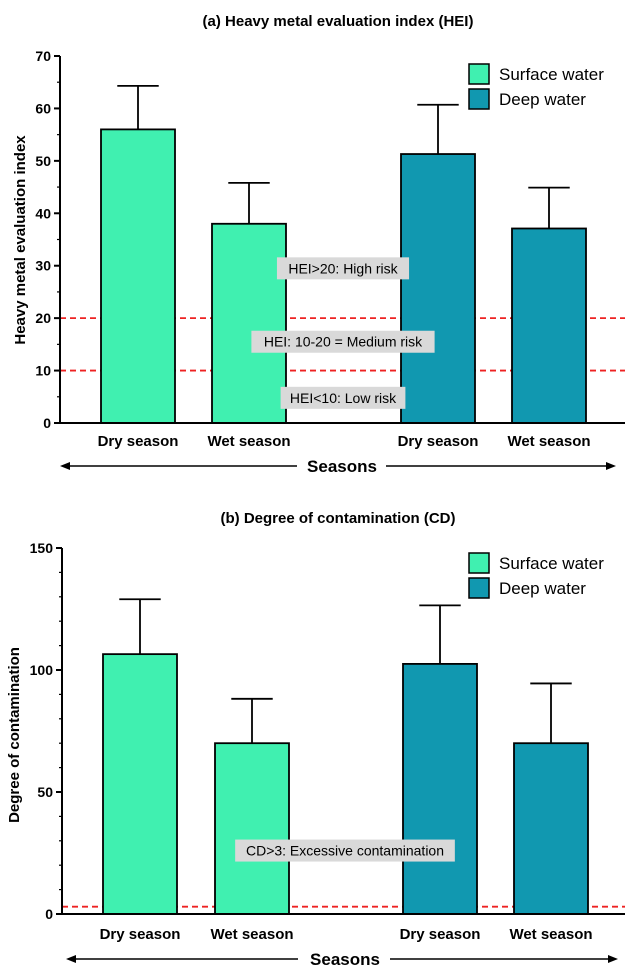 This screenshot has height=966, width=625. What do you see at coordinates (338, 518) in the screenshot?
I see `chart-title: (b) Degree of contamination (CD)` at bounding box center [338, 518].